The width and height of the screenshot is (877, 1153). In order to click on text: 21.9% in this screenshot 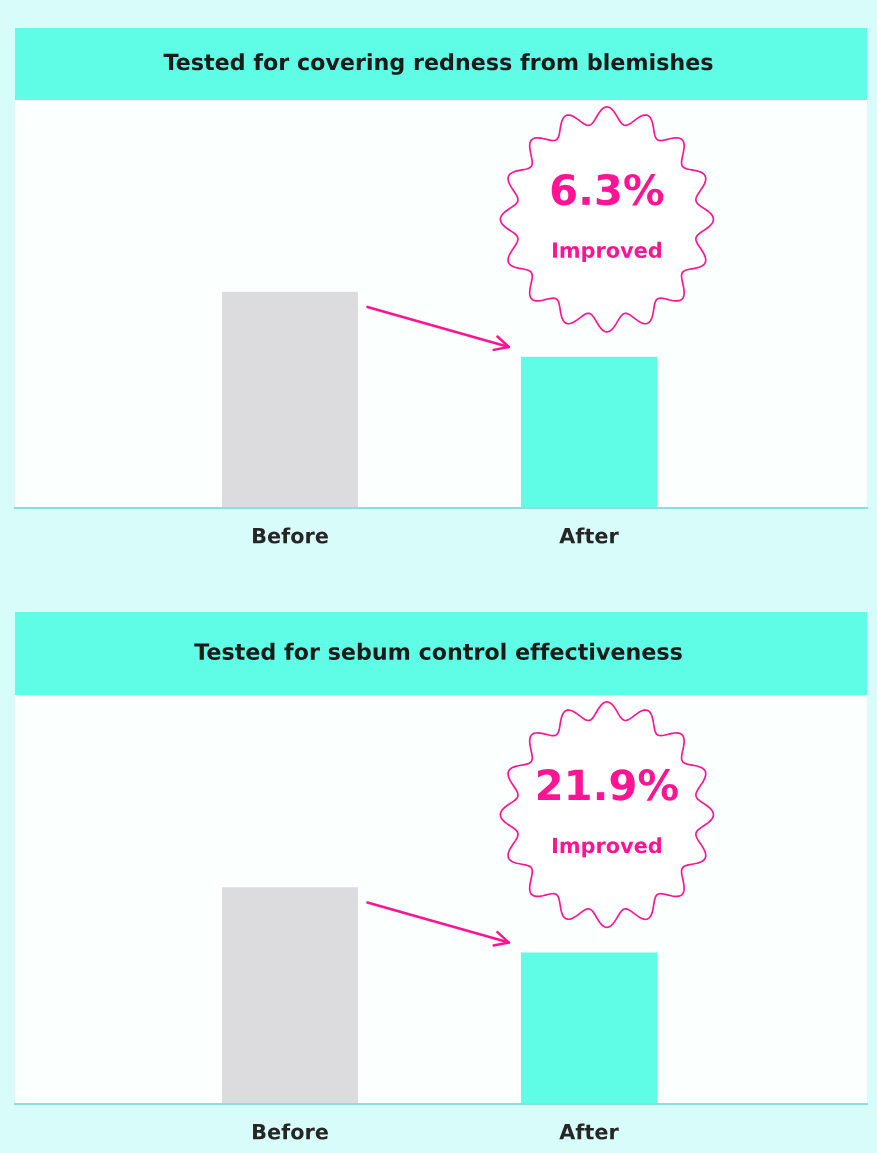, I will do `click(607, 785)`.